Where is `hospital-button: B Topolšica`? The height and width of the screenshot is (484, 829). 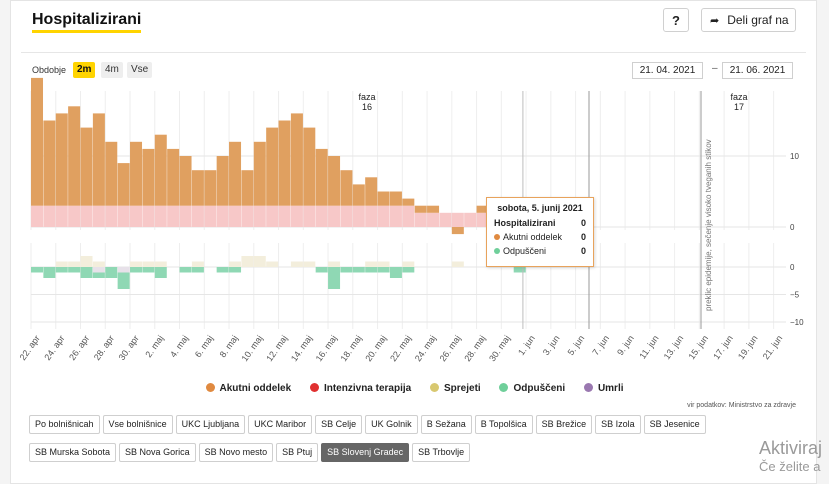 hospital-button: B Topolšica is located at coordinates (503, 424).